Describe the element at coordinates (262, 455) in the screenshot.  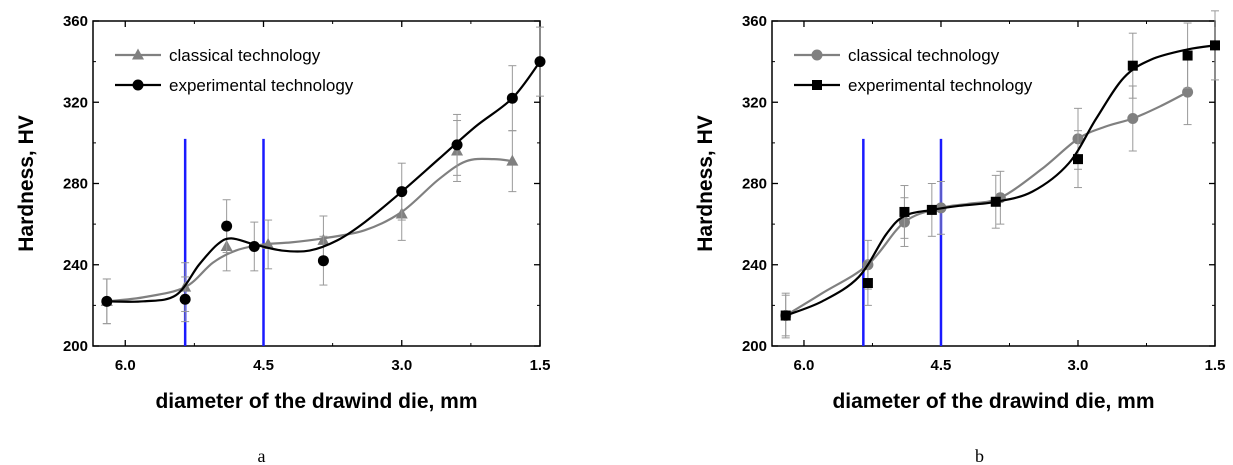
I see `panel-label: a` at that location.